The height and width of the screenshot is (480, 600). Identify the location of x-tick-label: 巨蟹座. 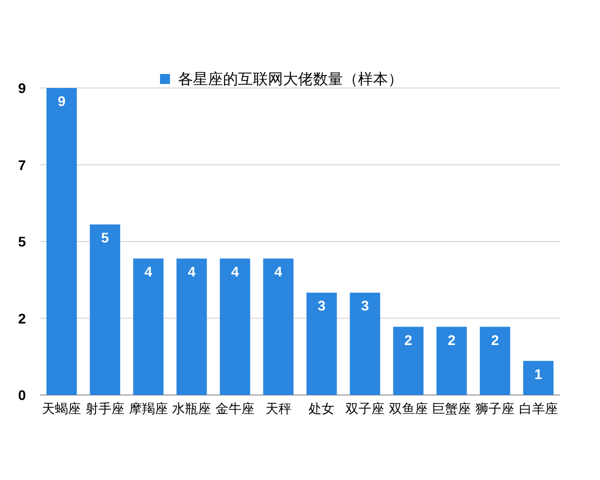
(452, 408).